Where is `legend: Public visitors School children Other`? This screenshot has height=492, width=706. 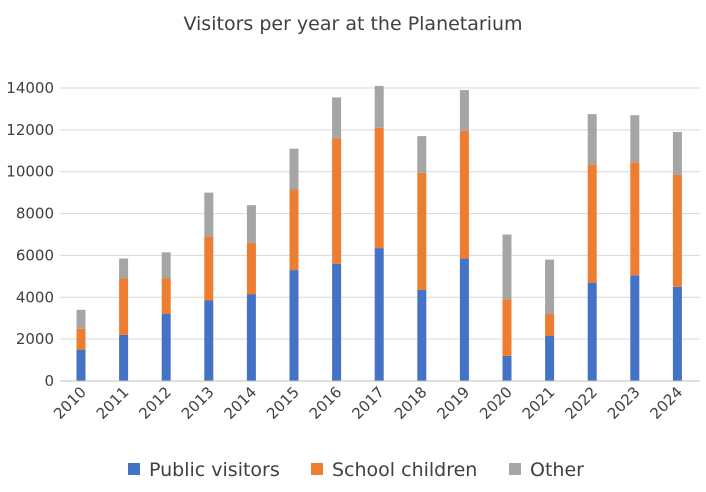
legend: Public visitors School children Other is located at coordinates (356, 470).